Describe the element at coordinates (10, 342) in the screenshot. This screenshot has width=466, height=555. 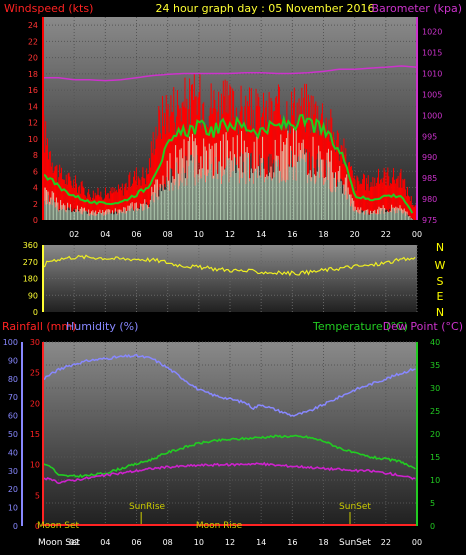
I see `humidity-tick-label: 100` at that location.